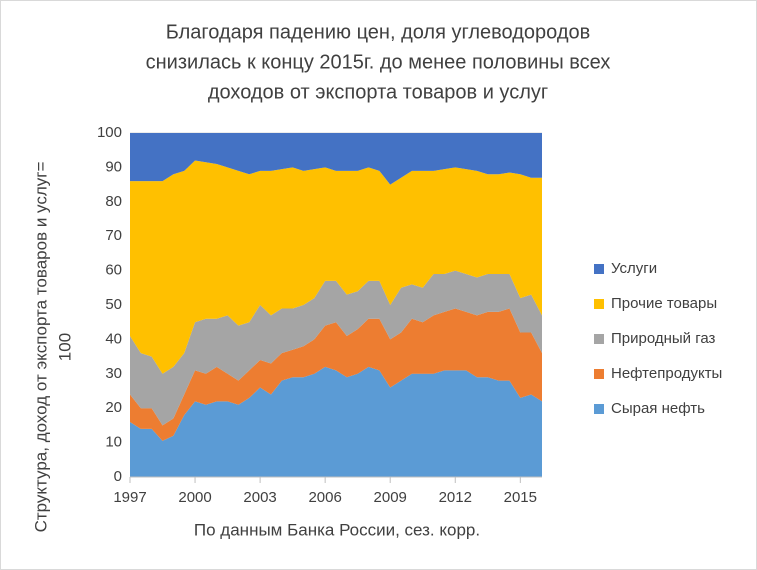 Image resolution: width=757 pixels, height=570 pixels. I want to click on legend-label: Услуги, so click(634, 268).